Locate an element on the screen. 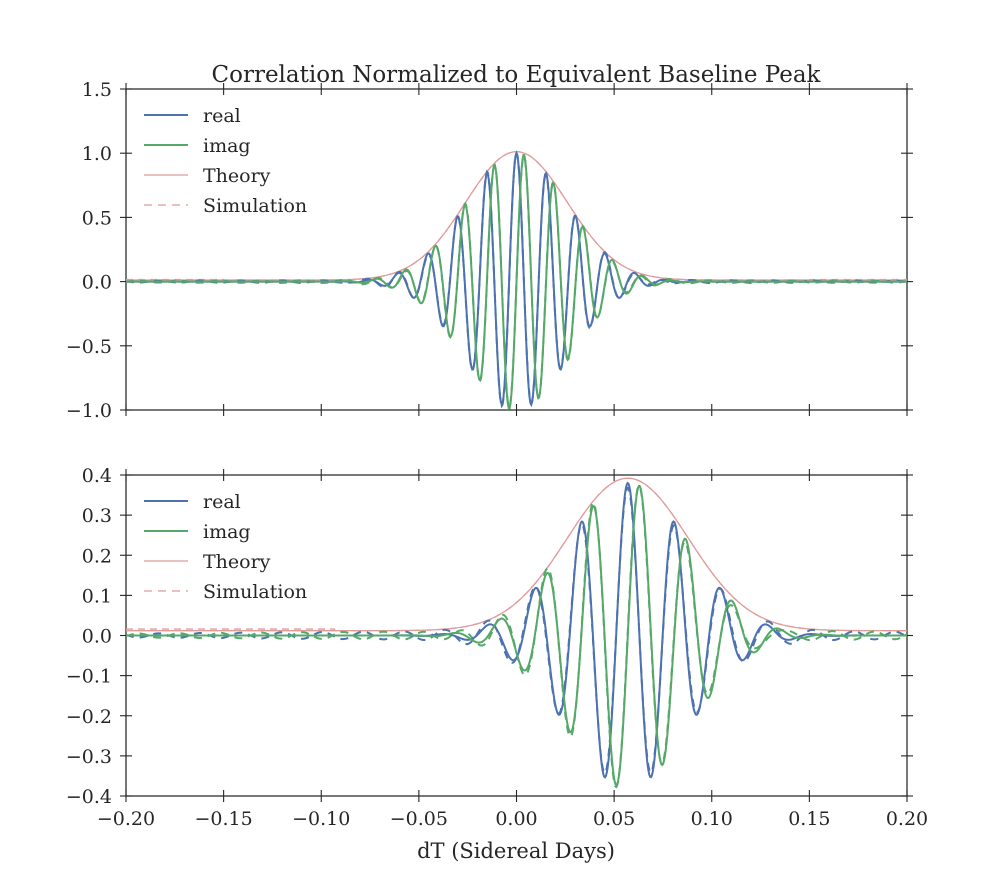  x-tick-label: 0.00 is located at coordinates (516, 819).